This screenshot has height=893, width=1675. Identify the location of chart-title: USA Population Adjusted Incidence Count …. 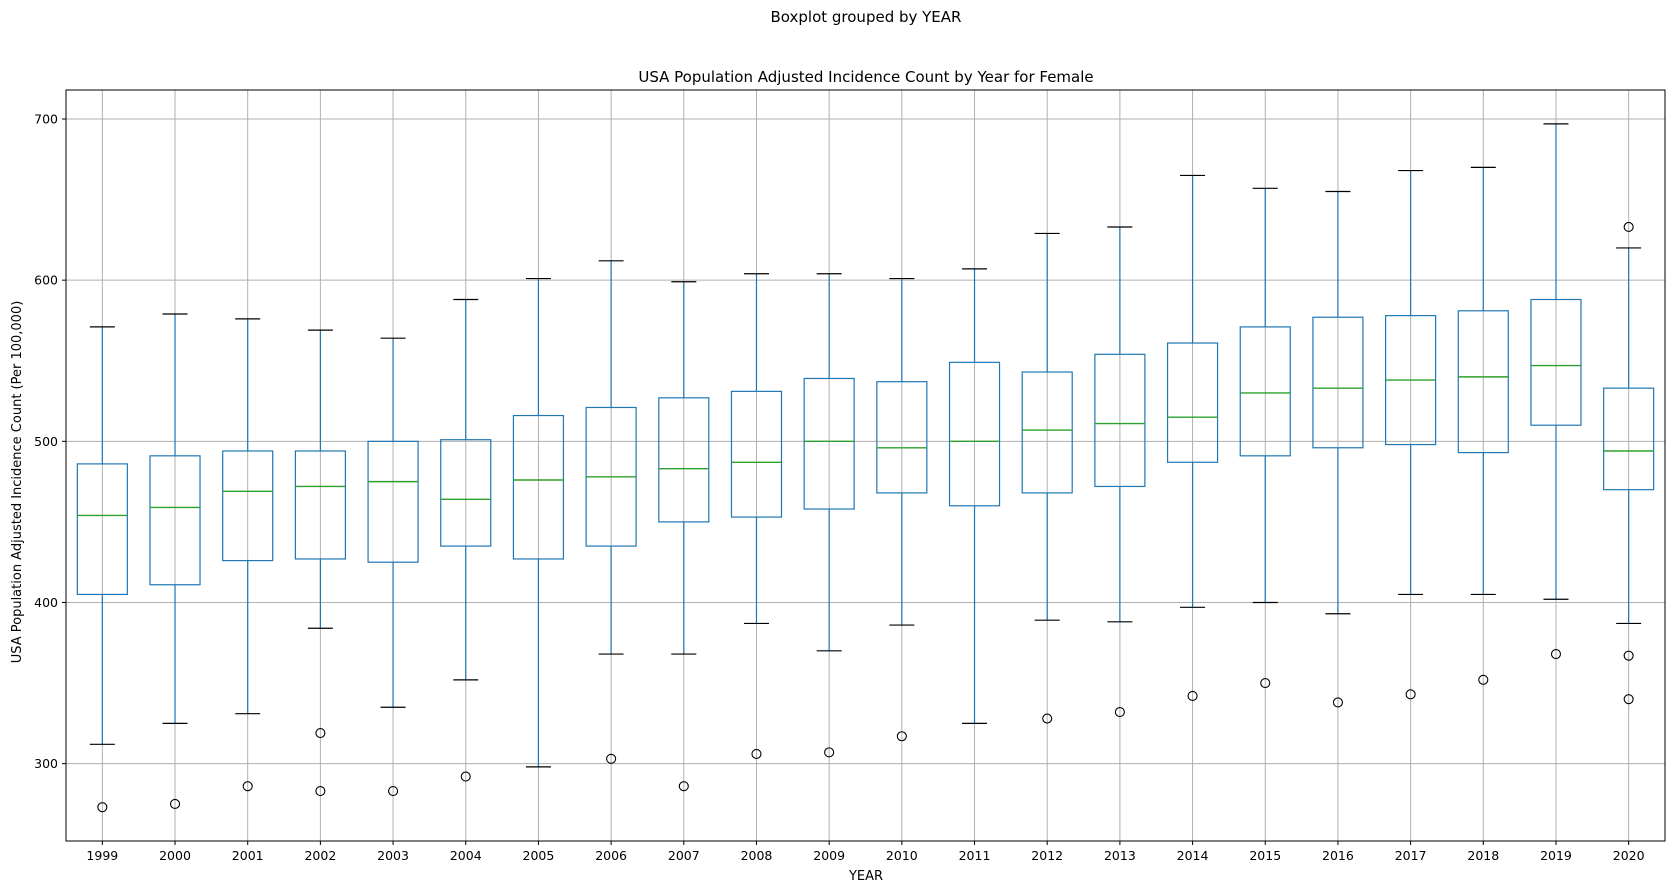
(865, 77).